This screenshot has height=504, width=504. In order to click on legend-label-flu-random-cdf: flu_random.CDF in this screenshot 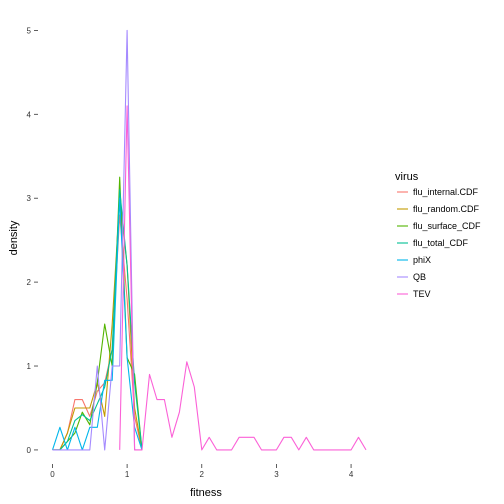, I will do `click(446, 209)`.